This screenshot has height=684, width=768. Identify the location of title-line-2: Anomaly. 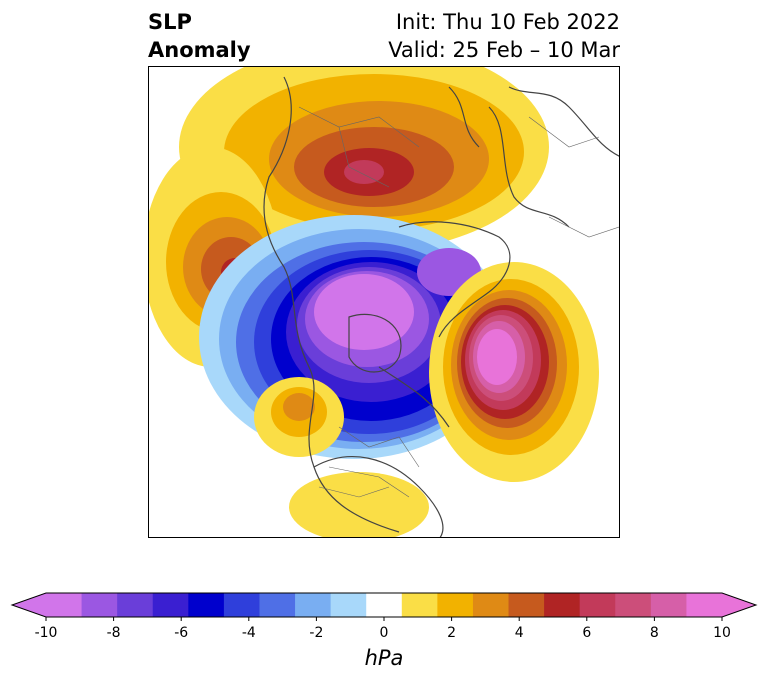
(199, 50).